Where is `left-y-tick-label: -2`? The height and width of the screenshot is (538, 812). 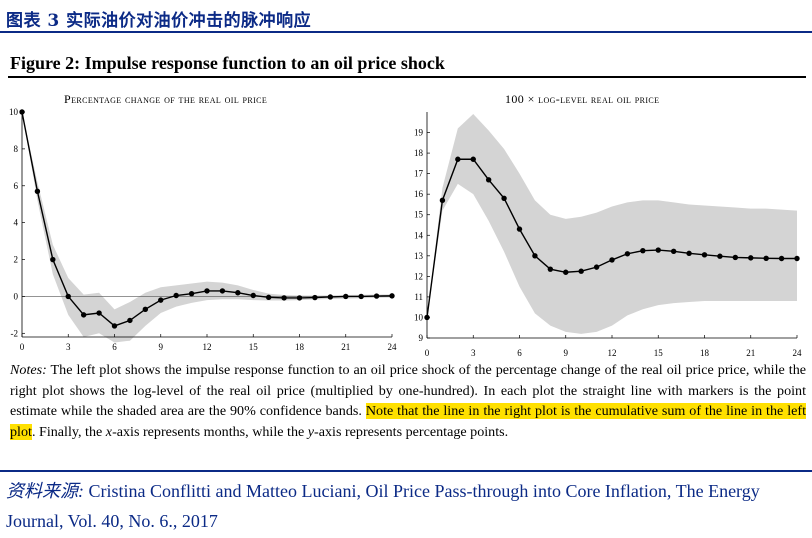
left-y-tick-label: -2 is located at coordinates (15, 333).